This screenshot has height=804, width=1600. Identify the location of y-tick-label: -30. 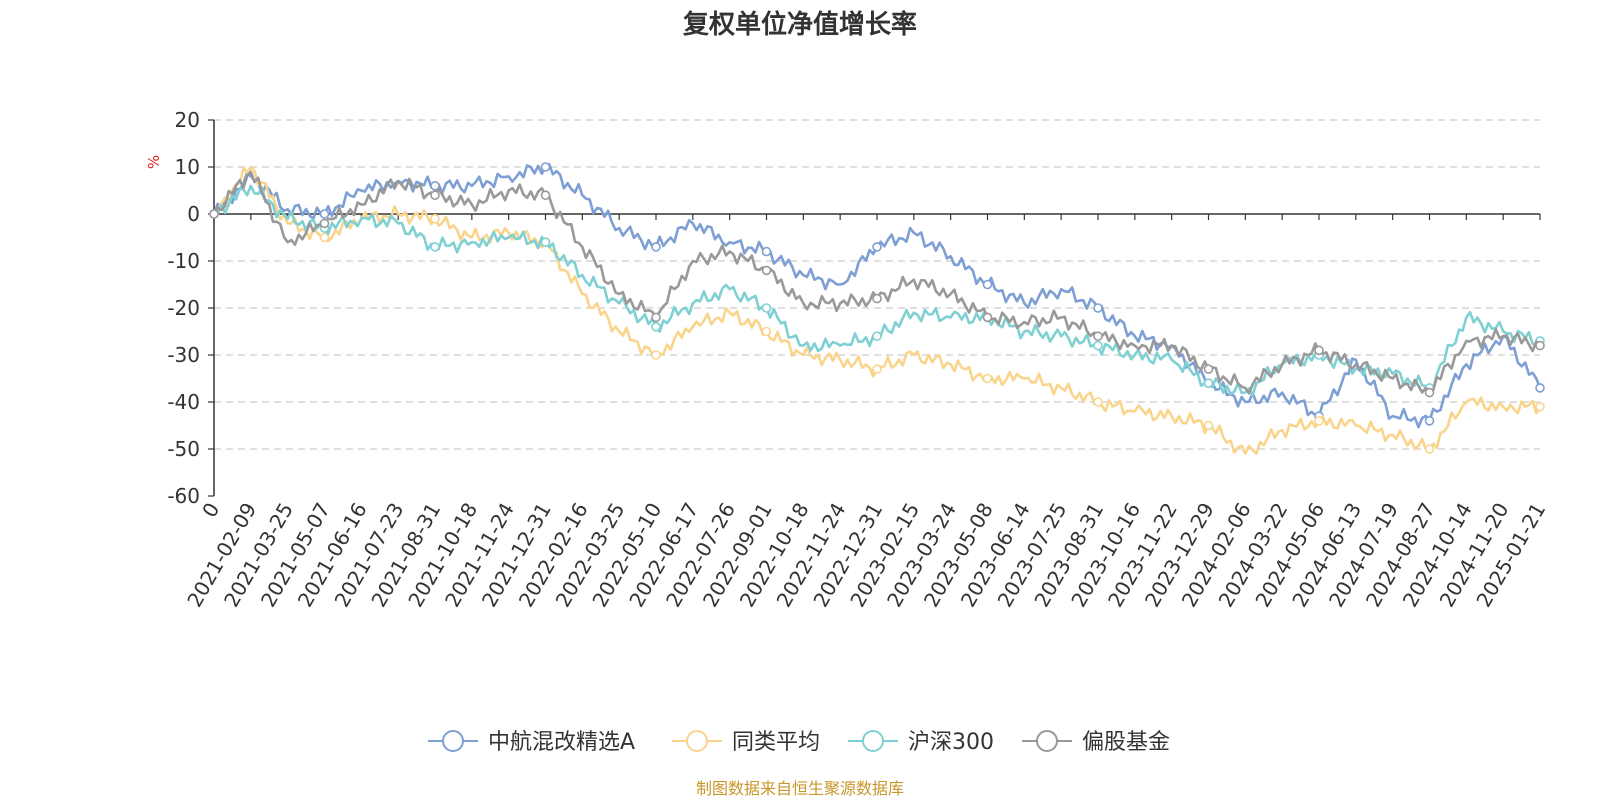
(183, 355).